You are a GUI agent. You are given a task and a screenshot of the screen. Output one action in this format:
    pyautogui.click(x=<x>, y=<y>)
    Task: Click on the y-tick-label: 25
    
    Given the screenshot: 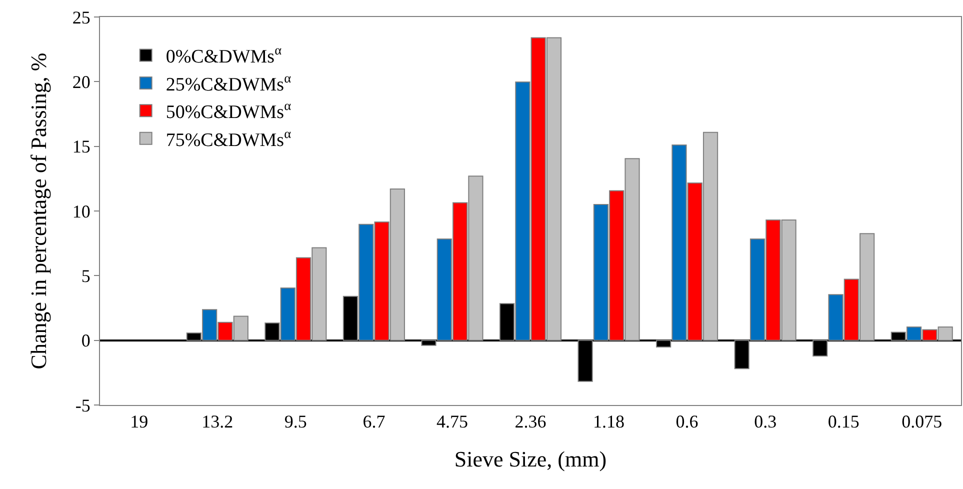 What is the action you would take?
    pyautogui.click(x=81, y=17)
    